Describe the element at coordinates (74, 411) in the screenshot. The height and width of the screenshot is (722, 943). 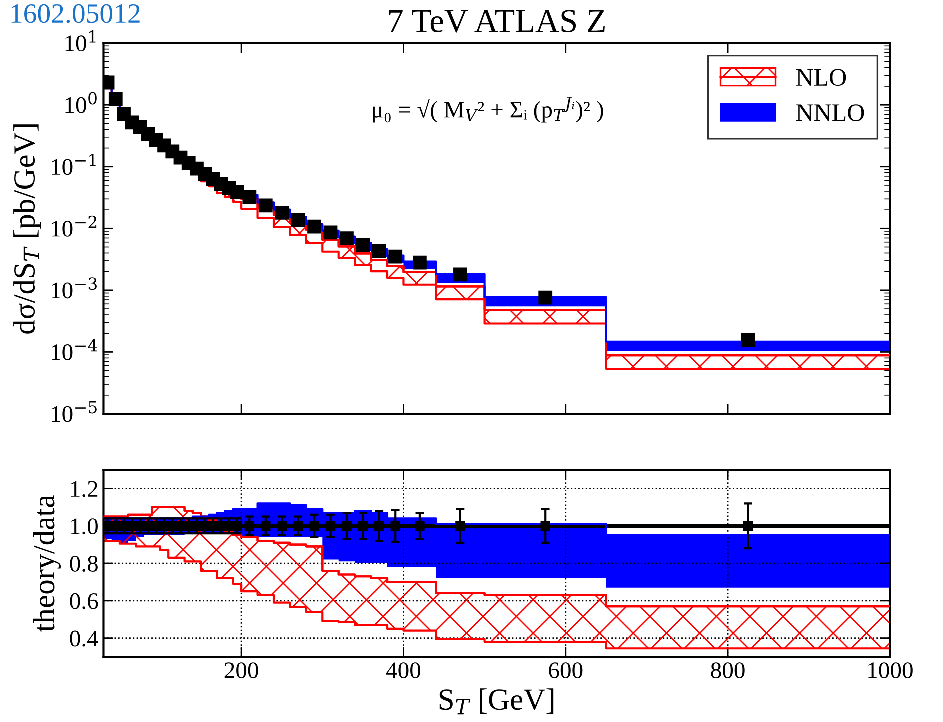
I see `y-tick-label: 10$^{−5}$` at that location.